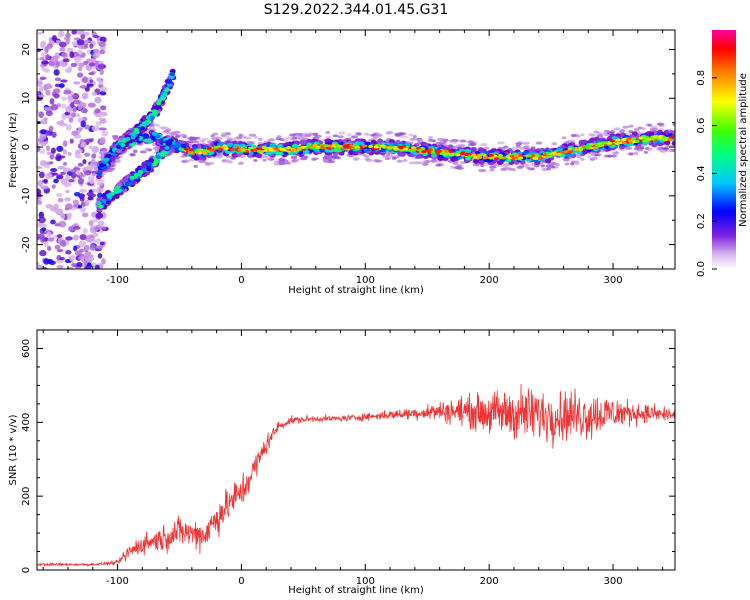 This screenshot has height=600, width=750. Describe the element at coordinates (241, 581) in the screenshot. I see `x-tick-label: 0` at that location.